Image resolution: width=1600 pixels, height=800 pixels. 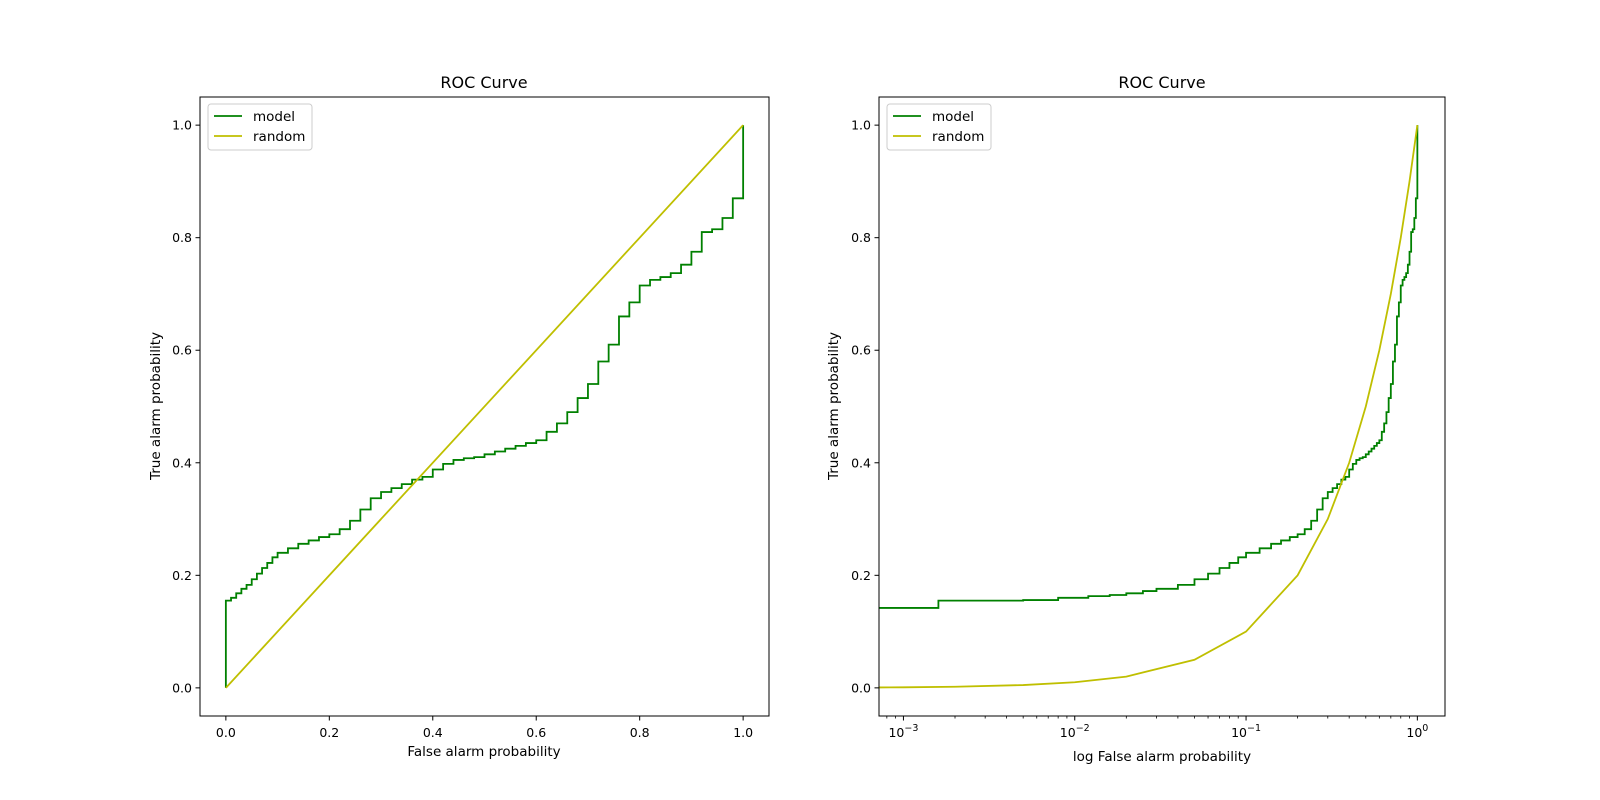 What do you see at coordinates (911, 728) in the screenshot?
I see `right-xtick-exponent: −3` at bounding box center [911, 728].